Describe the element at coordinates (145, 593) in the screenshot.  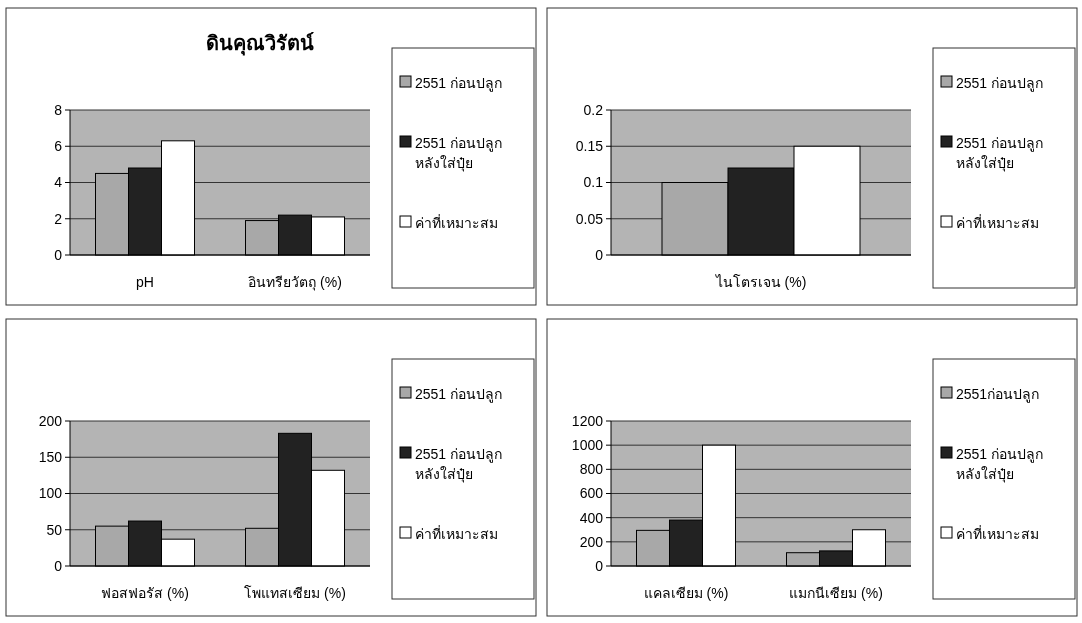
I see `x-tick-label: ฟอสฟอรัส (%)` at that location.